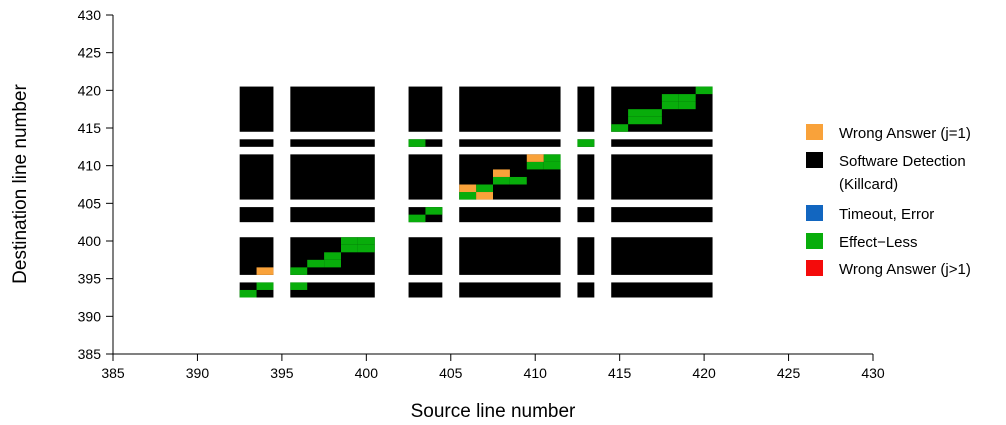  What do you see at coordinates (90, 279) in the screenshot?
I see `y-tick-label: 395` at bounding box center [90, 279].